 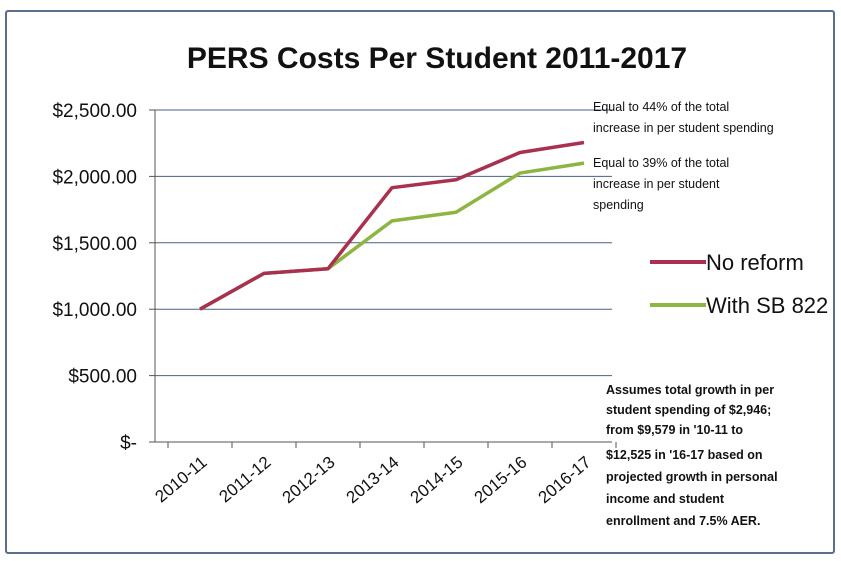 I want to click on annotation-line: projected growth in personal, so click(x=692, y=477).